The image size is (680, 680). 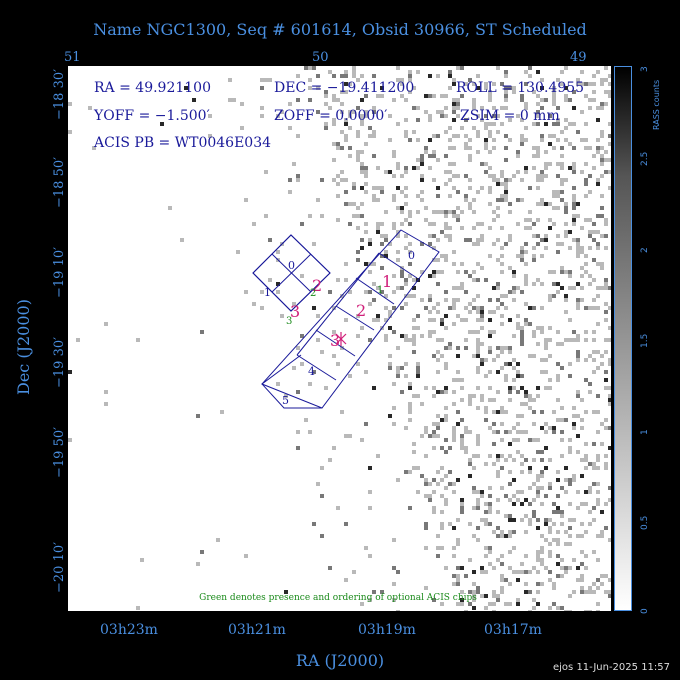 What do you see at coordinates (311, 371) in the screenshot?
I see `chip-label: 4` at bounding box center [311, 371].